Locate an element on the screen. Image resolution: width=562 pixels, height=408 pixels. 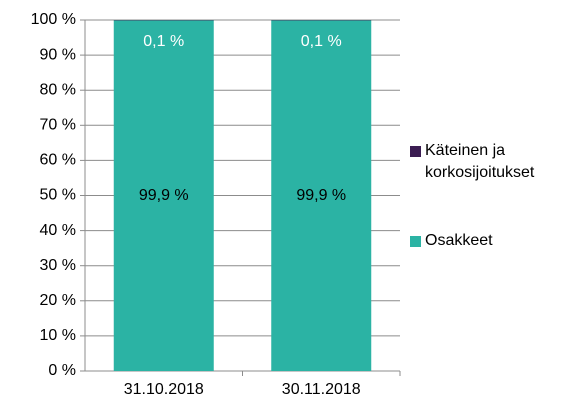
legend-item: Käteinen ja korkosijoitukset is located at coordinates (485, 162).